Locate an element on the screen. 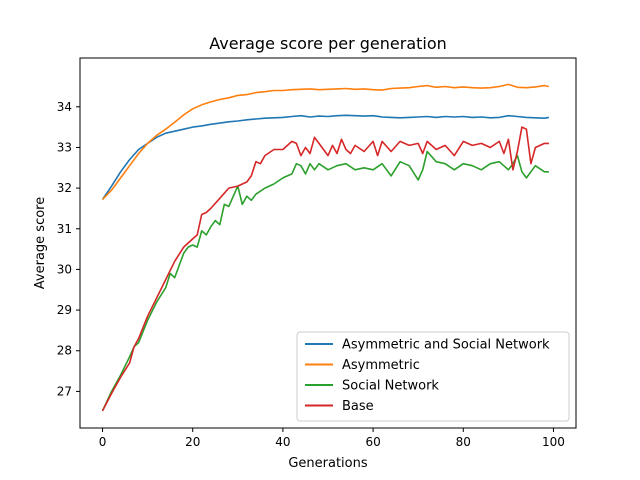  y-tick-label: 33 is located at coordinates (64, 147).